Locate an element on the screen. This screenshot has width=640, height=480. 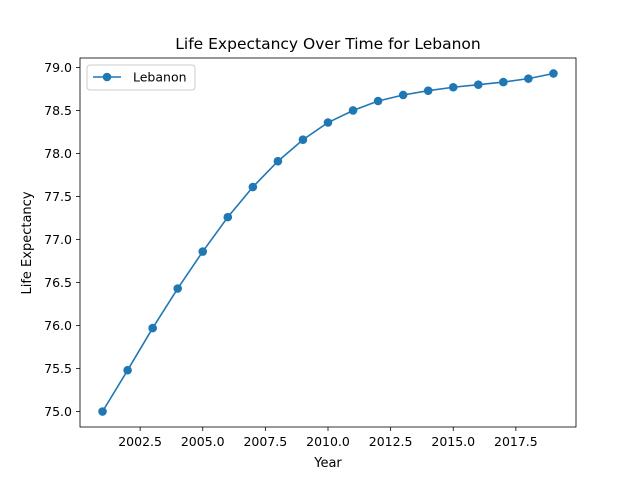
y-tick-label: 76.0 is located at coordinates (58, 325).